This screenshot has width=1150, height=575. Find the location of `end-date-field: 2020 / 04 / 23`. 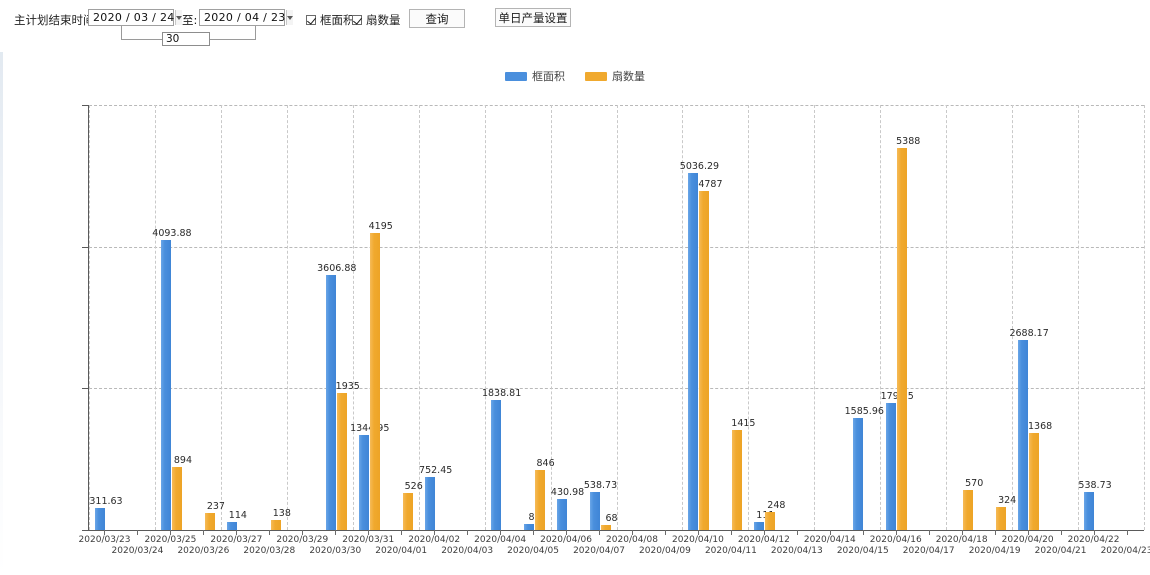

end-date-field: 2020 / 04 / 23 is located at coordinates (246, 17).